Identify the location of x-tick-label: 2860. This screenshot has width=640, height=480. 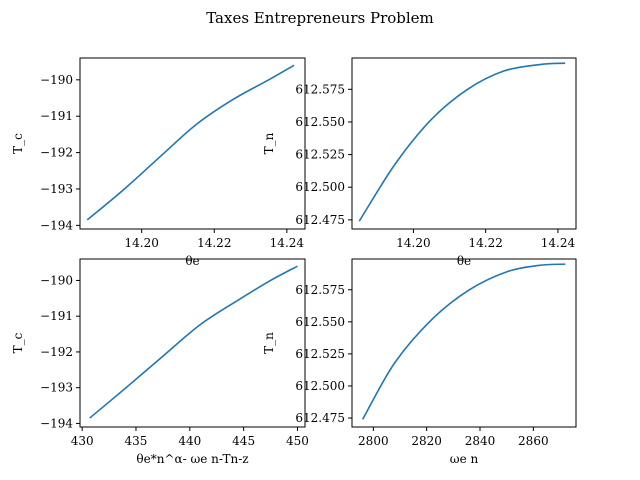
(533, 441).